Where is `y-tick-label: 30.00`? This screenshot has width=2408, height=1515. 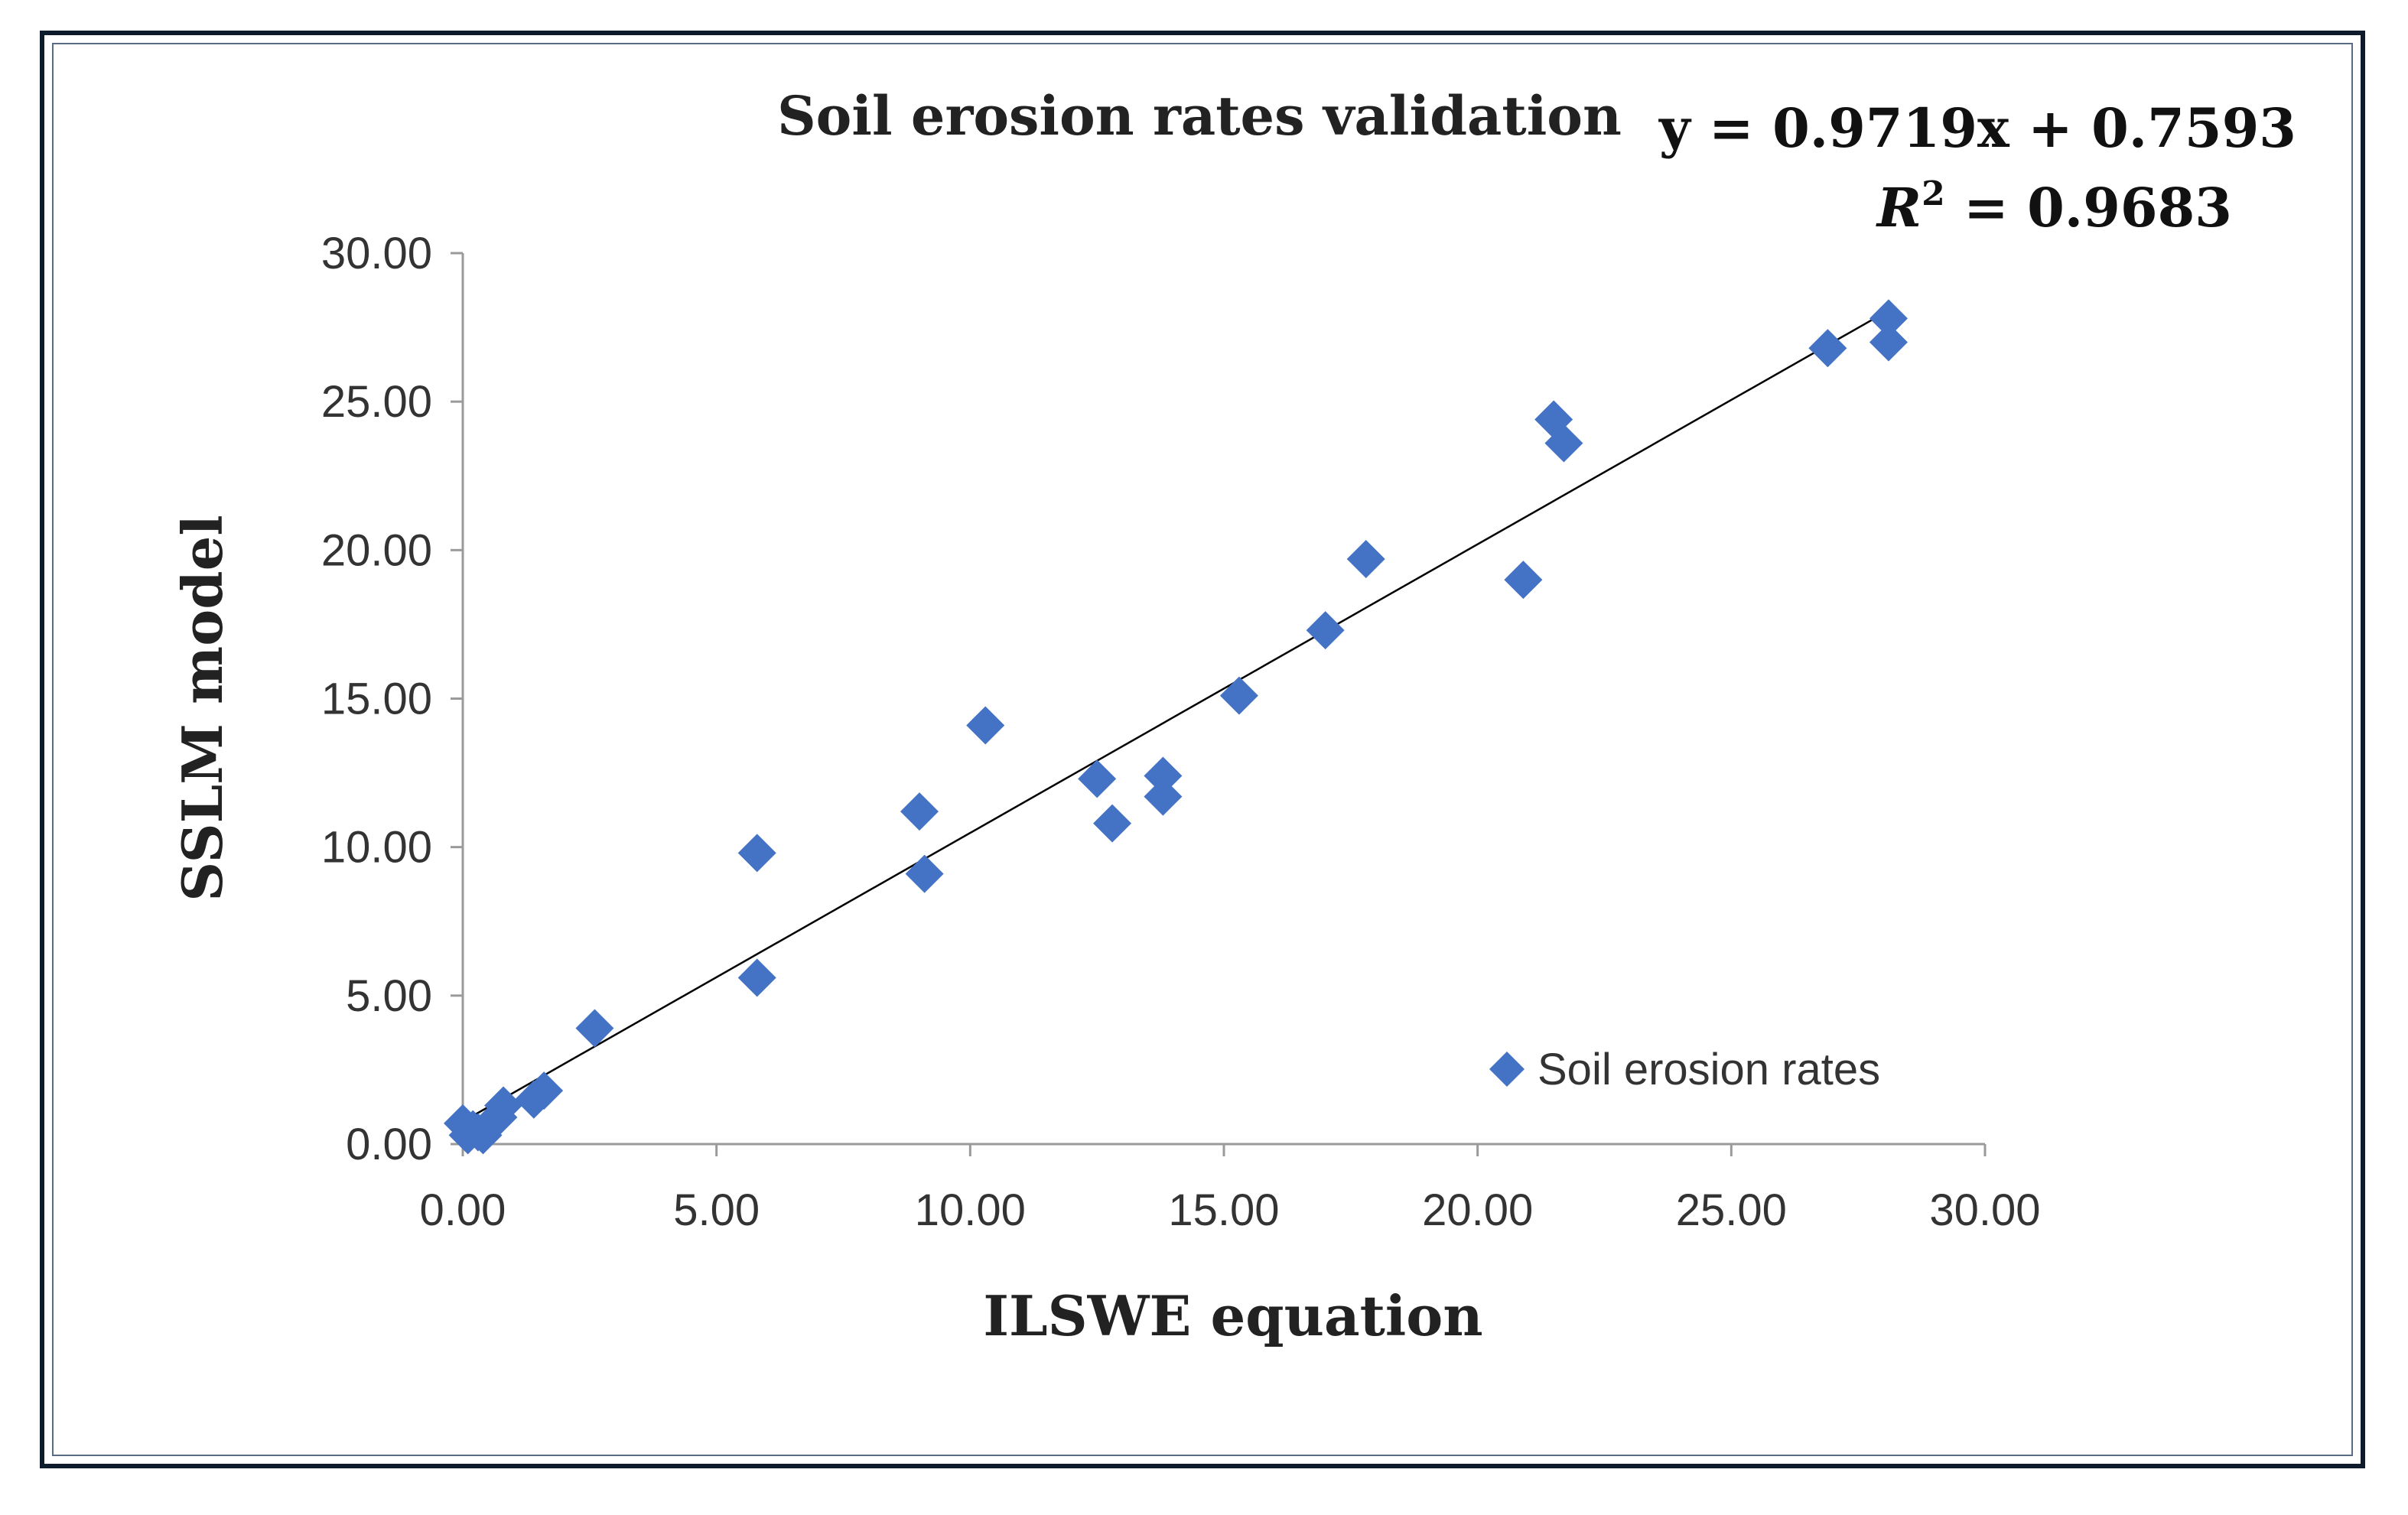
y-tick-label: 30.00 is located at coordinates (376, 253).